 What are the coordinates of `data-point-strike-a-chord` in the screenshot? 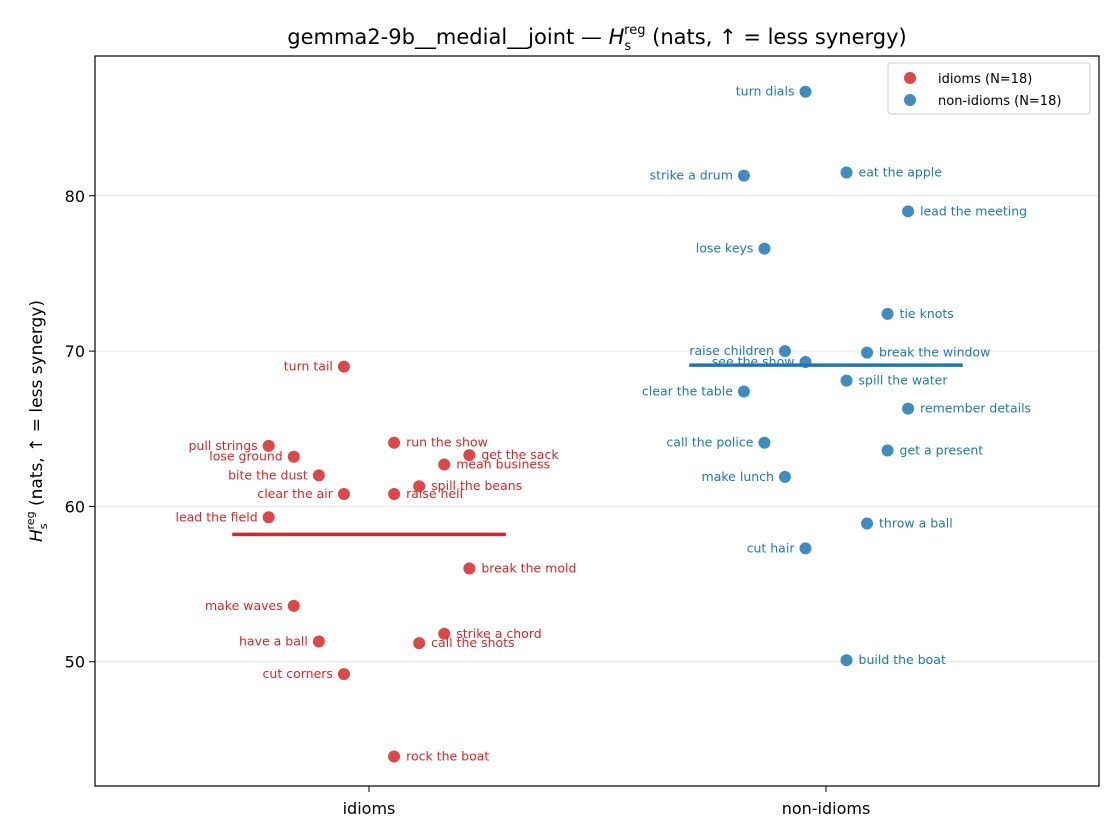 It's located at (444, 633).